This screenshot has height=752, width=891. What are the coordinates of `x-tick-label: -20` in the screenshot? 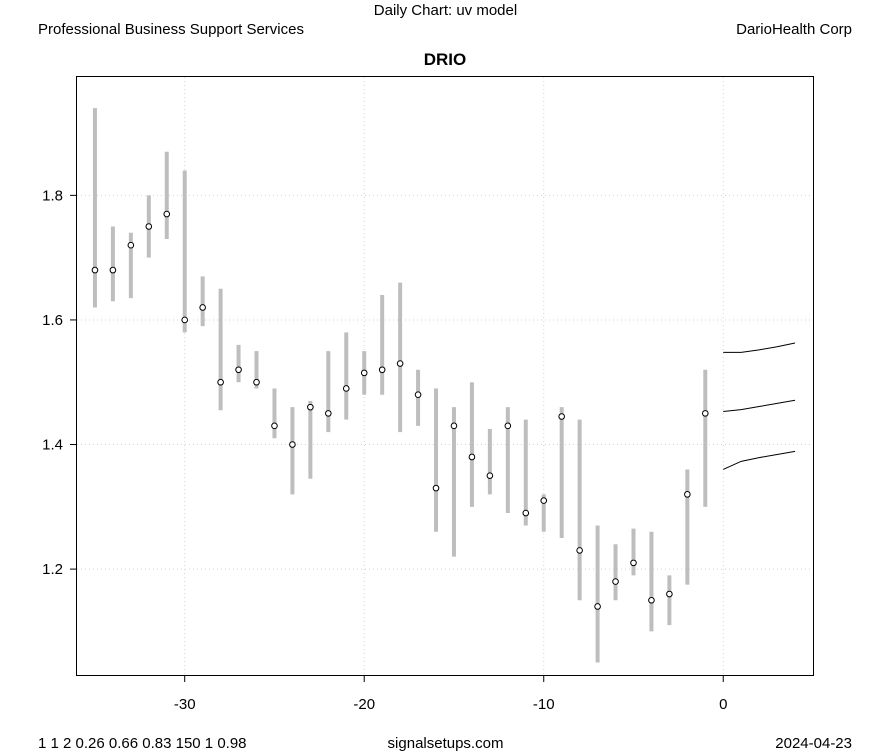 It's located at (364, 704).